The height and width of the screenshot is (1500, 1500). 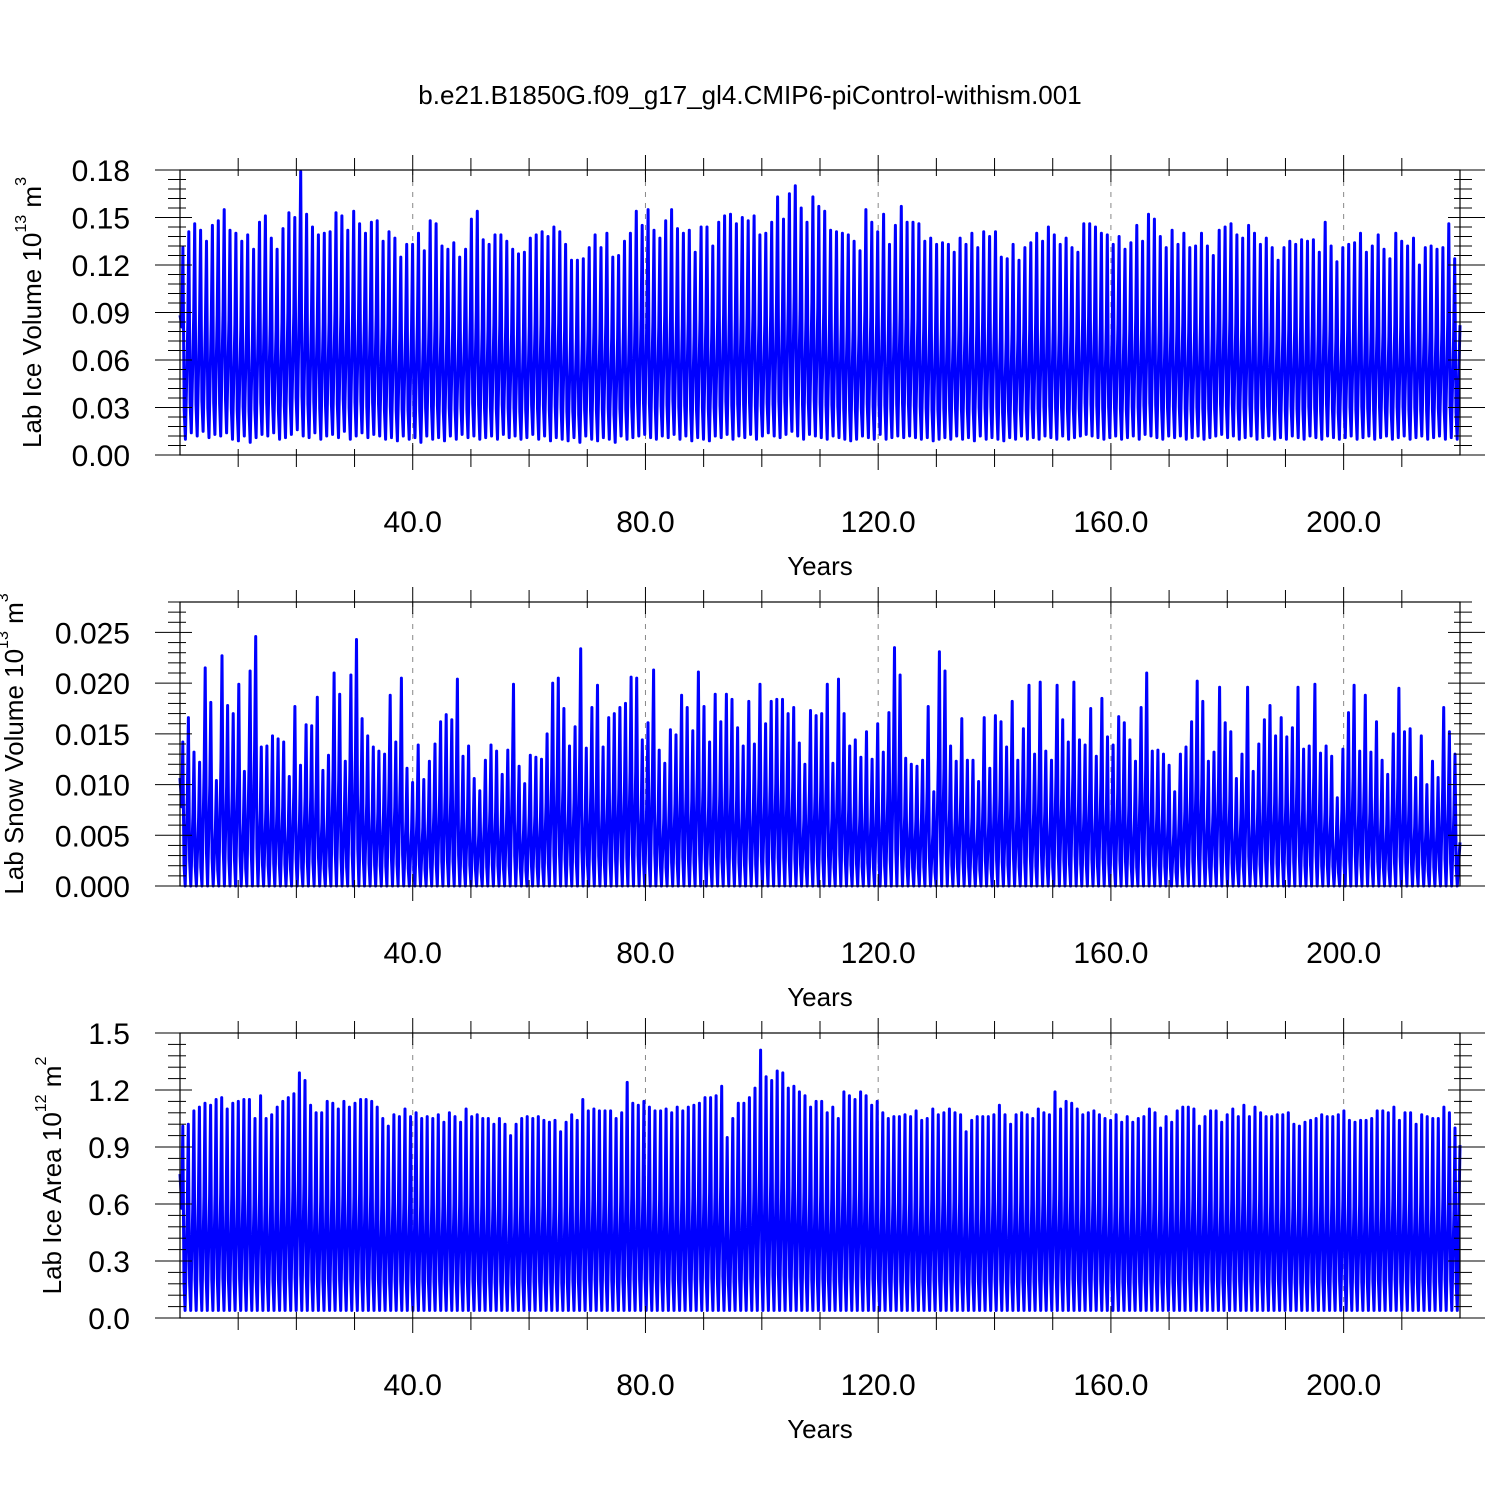 I want to click on y-tick-label: 0.15, so click(x=101, y=219).